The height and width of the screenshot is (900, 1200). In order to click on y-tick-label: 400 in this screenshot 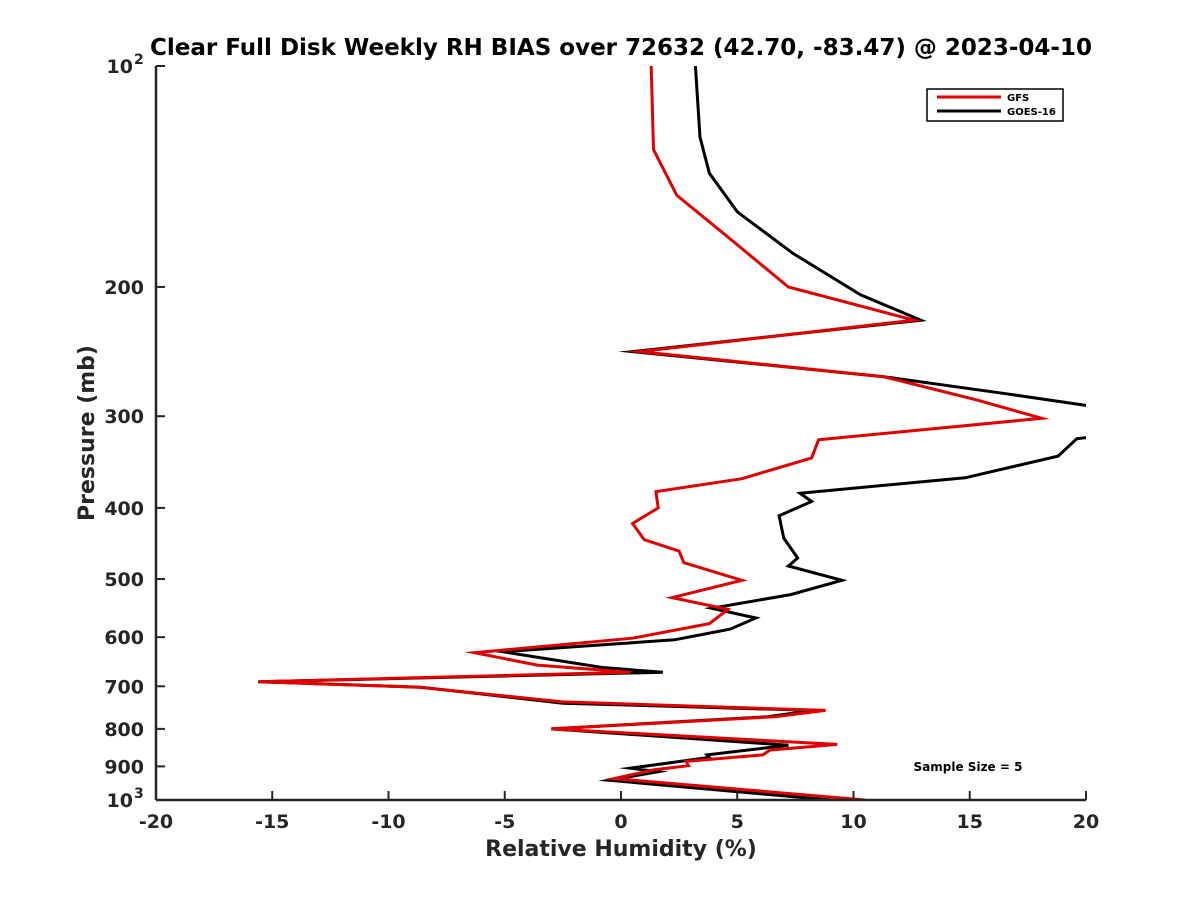, I will do `click(124, 509)`.